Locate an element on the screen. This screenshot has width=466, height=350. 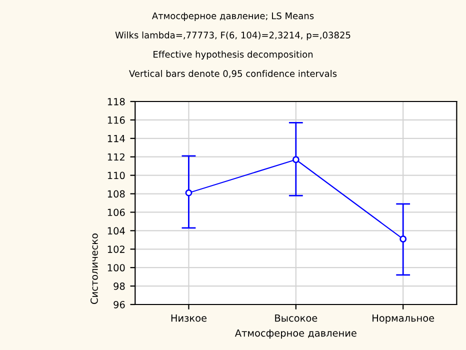
x-tick-label: Нормальное is located at coordinates (403, 319).